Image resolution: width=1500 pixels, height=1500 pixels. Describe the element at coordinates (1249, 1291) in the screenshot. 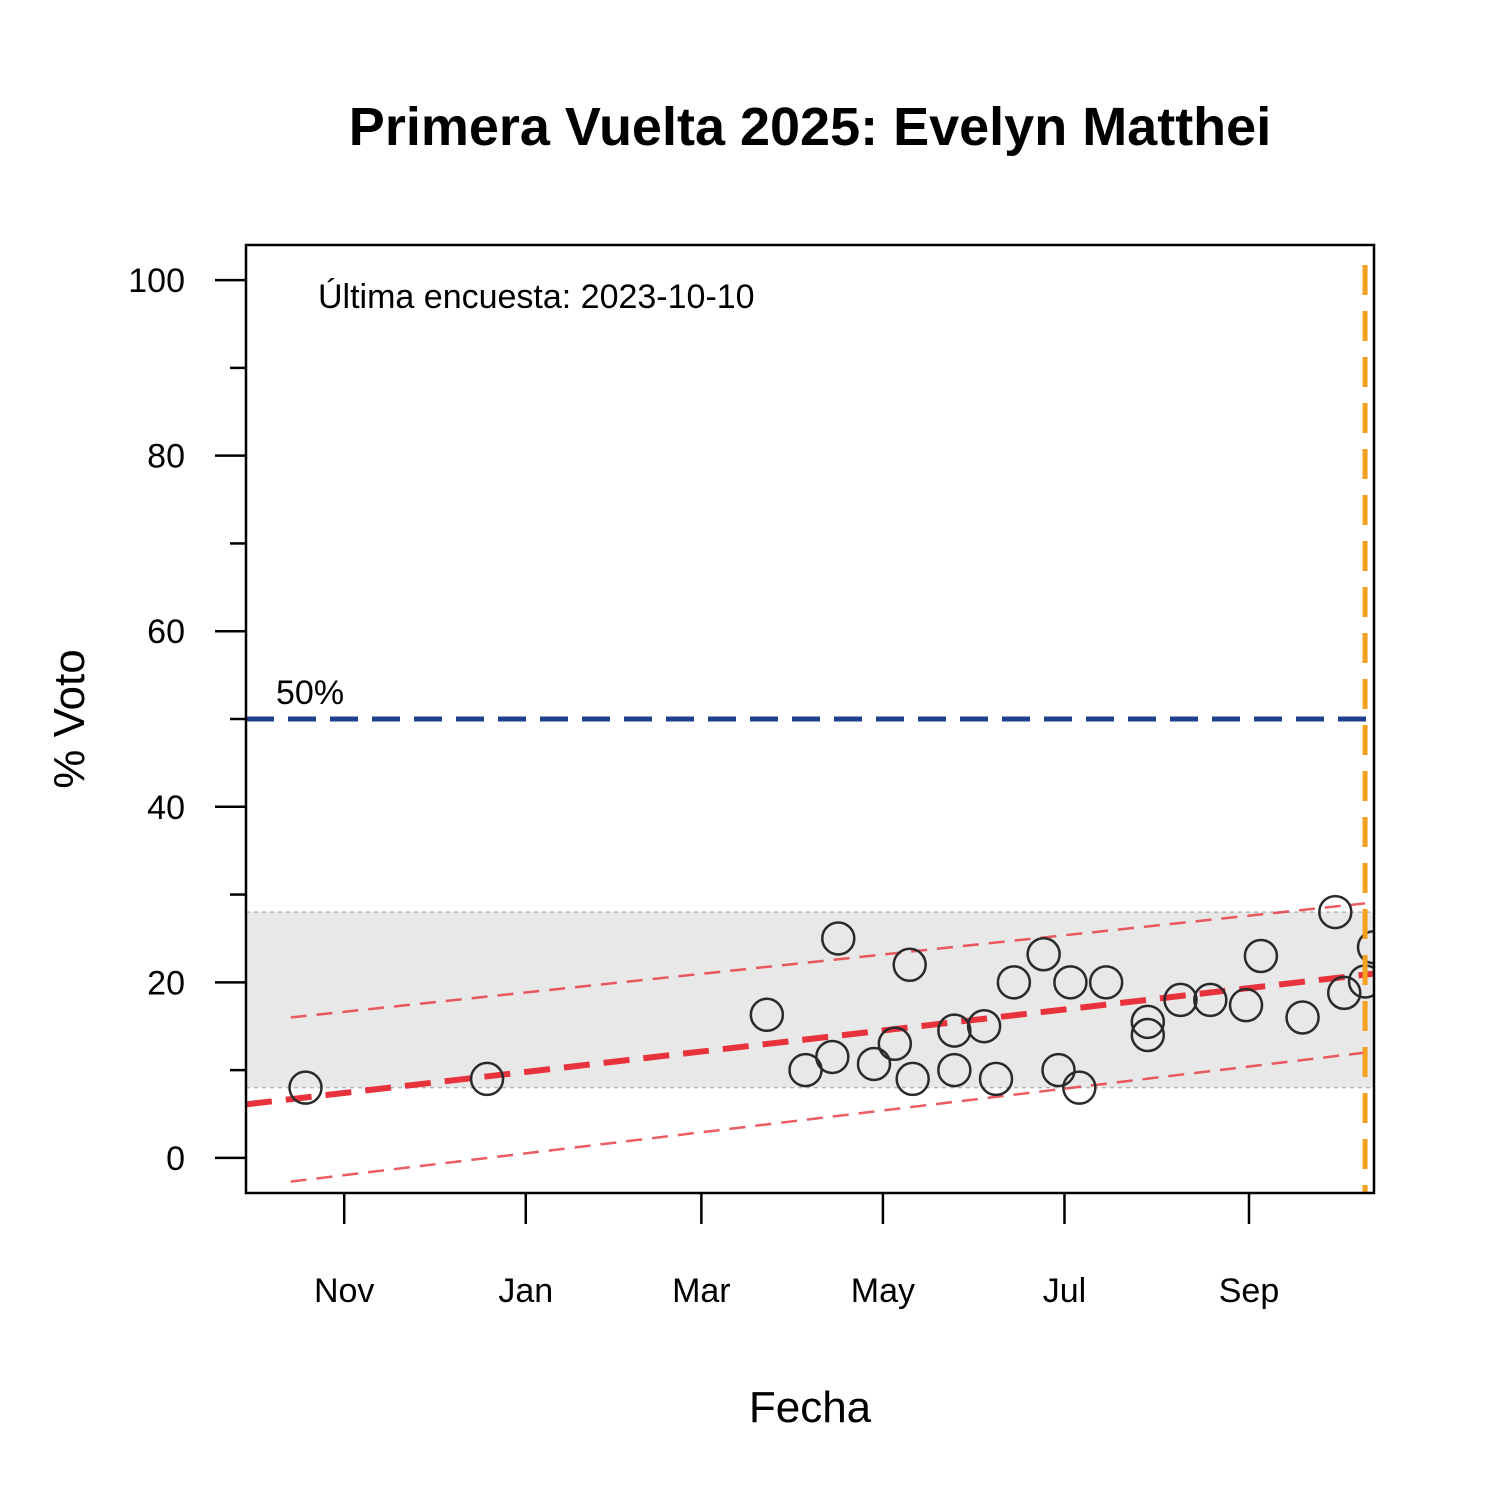

I see `x-tick-label: Sep` at that location.